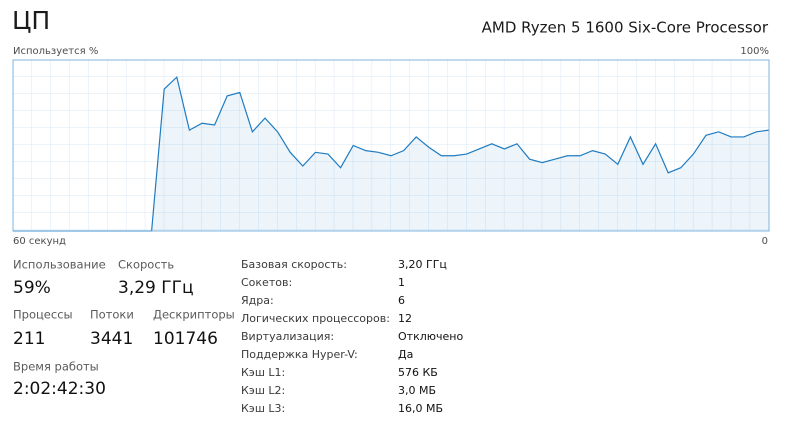 The width and height of the screenshot is (786, 421). What do you see at coordinates (32, 288) in the screenshot?
I see `stat-value: 59%` at bounding box center [32, 288].